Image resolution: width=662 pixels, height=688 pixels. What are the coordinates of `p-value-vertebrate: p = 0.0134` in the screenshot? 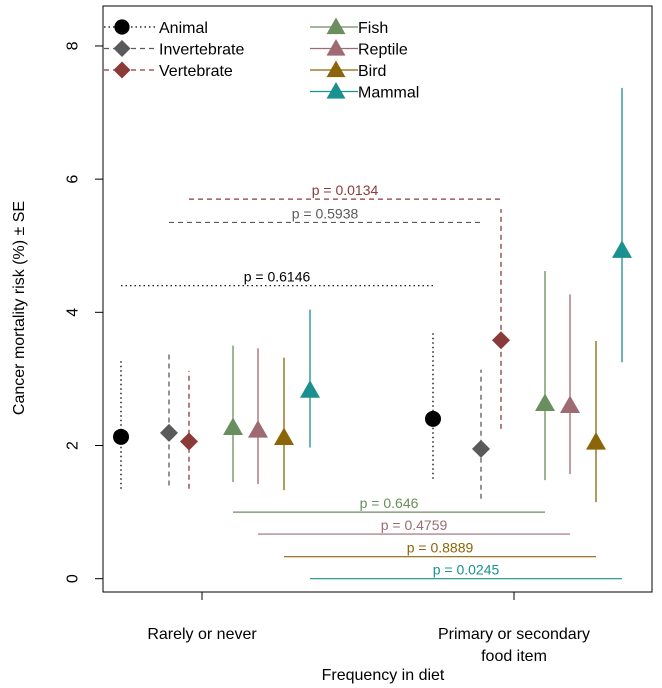 It's located at (345, 190).